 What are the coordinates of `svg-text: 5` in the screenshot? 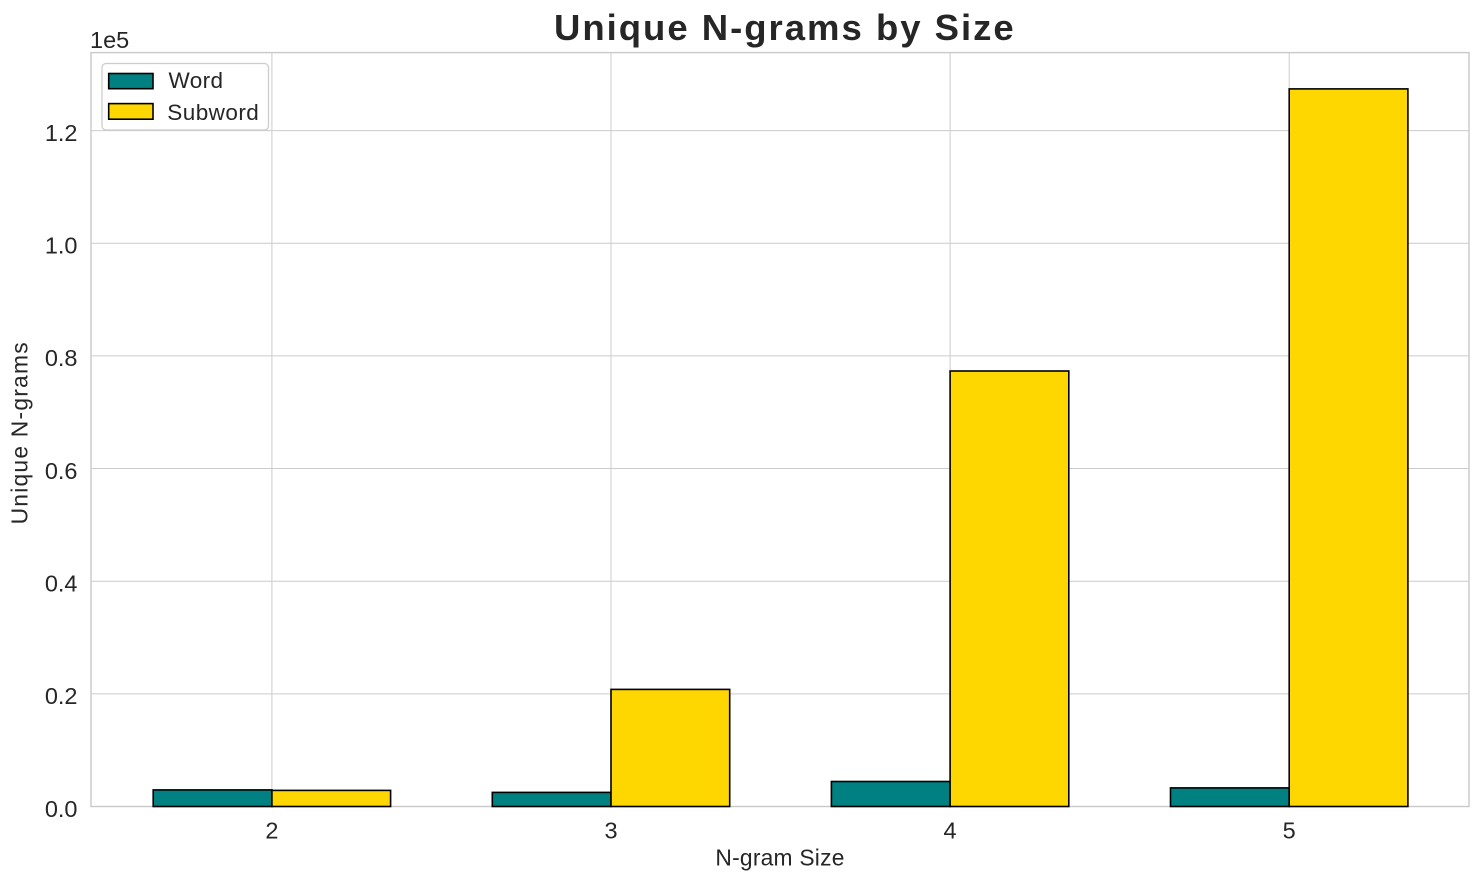 It's located at (1289, 831).